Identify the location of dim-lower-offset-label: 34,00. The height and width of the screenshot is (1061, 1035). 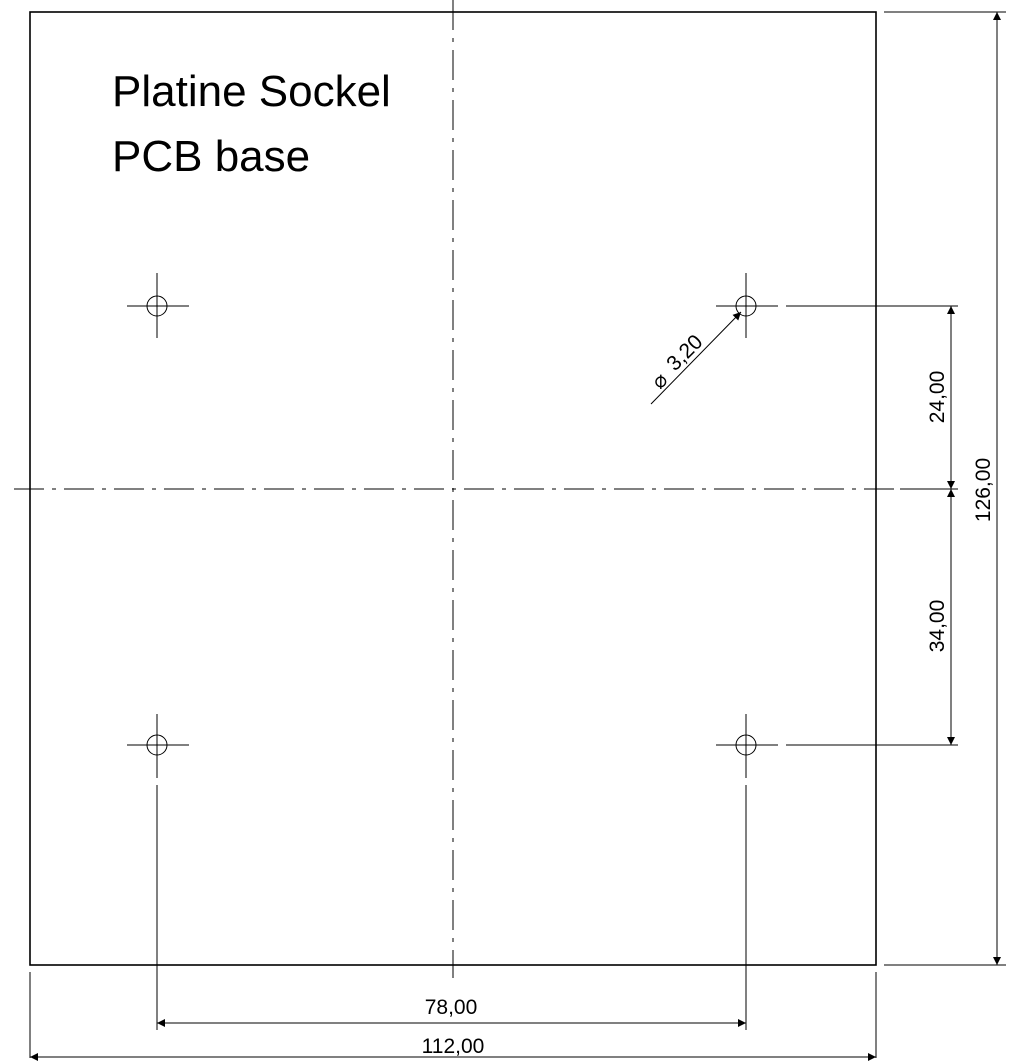
(937, 626).